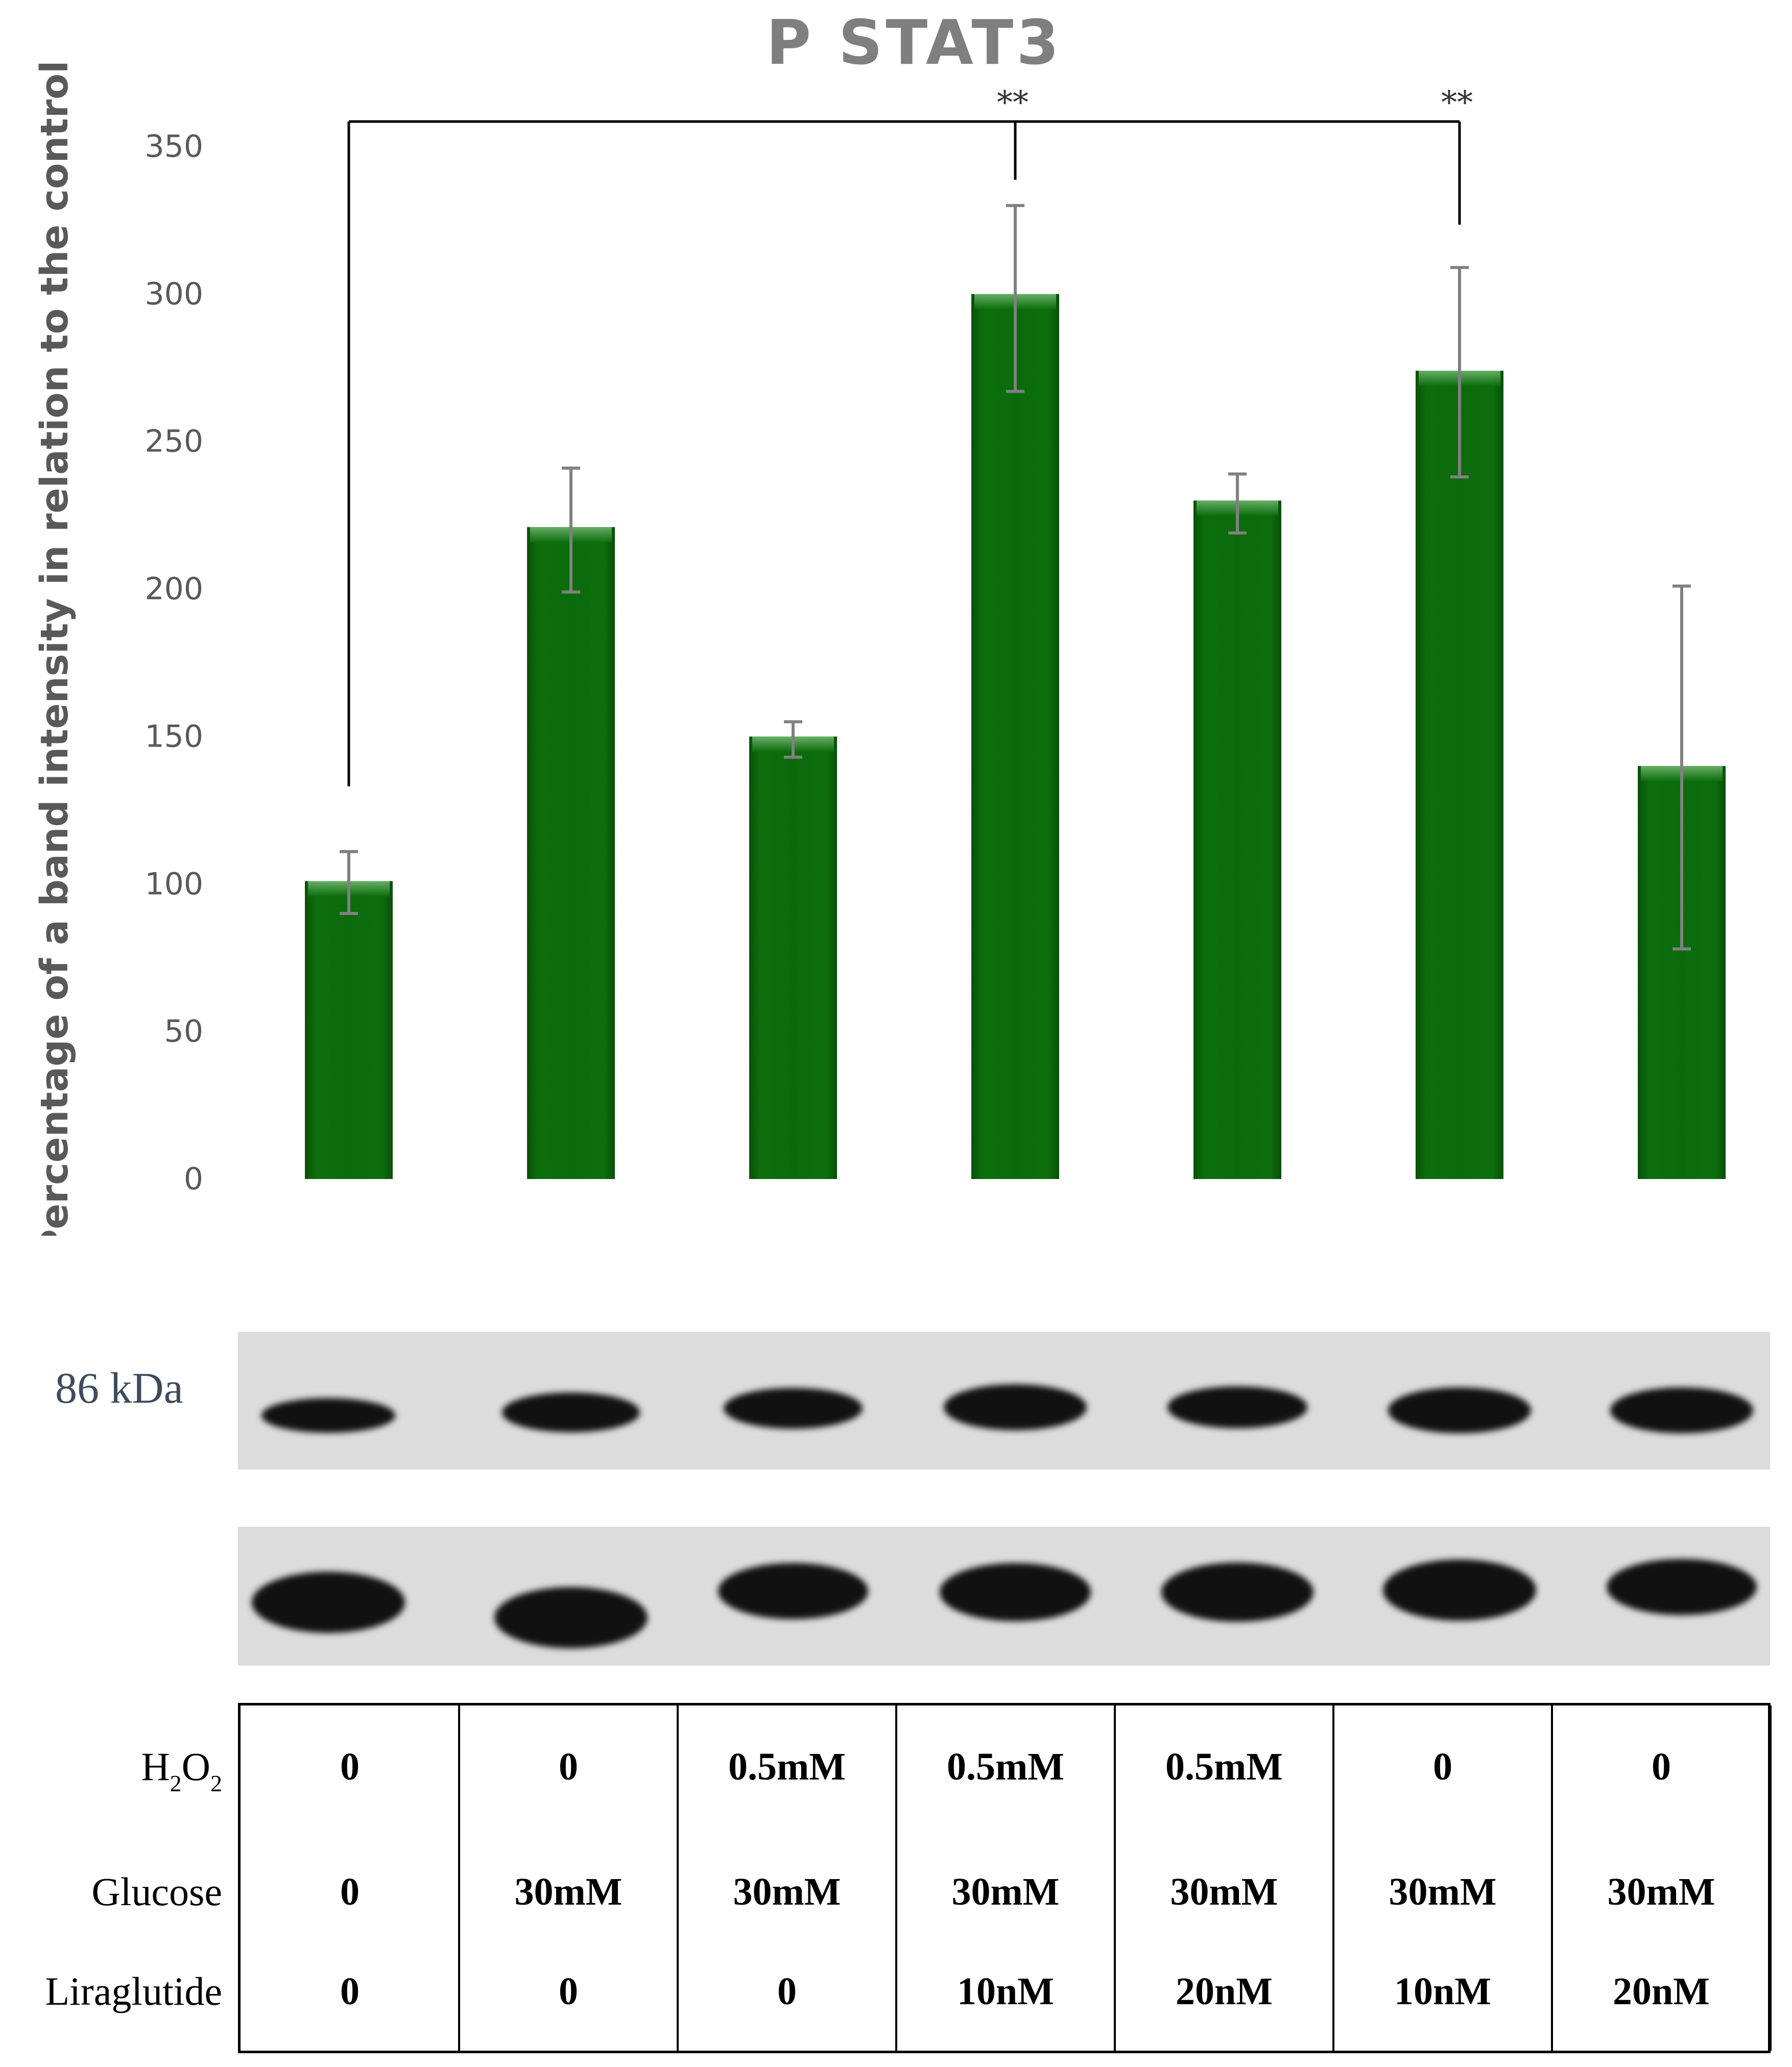 The width and height of the screenshot is (1792, 2067). What do you see at coordinates (174, 589) in the screenshot?
I see `y-tick-label: 200` at bounding box center [174, 589].